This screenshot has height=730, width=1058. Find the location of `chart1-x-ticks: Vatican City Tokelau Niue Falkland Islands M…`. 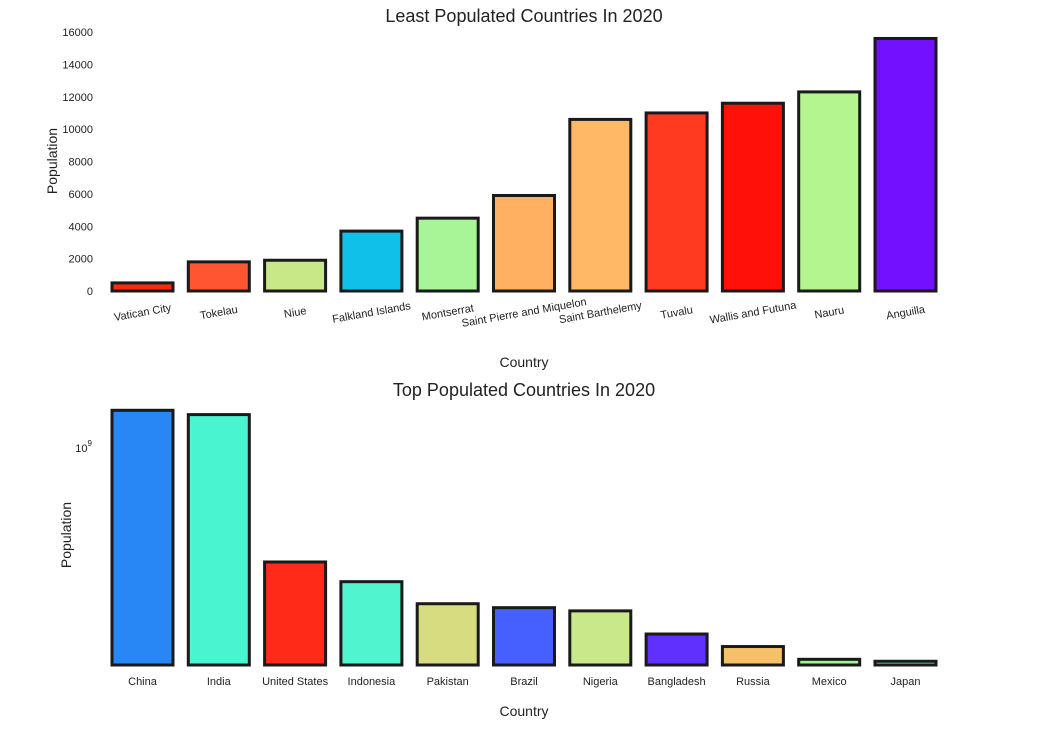

chart1-x-ticks: Vatican City Tokelau Niue Falkland Islands M… is located at coordinates (520, 313).